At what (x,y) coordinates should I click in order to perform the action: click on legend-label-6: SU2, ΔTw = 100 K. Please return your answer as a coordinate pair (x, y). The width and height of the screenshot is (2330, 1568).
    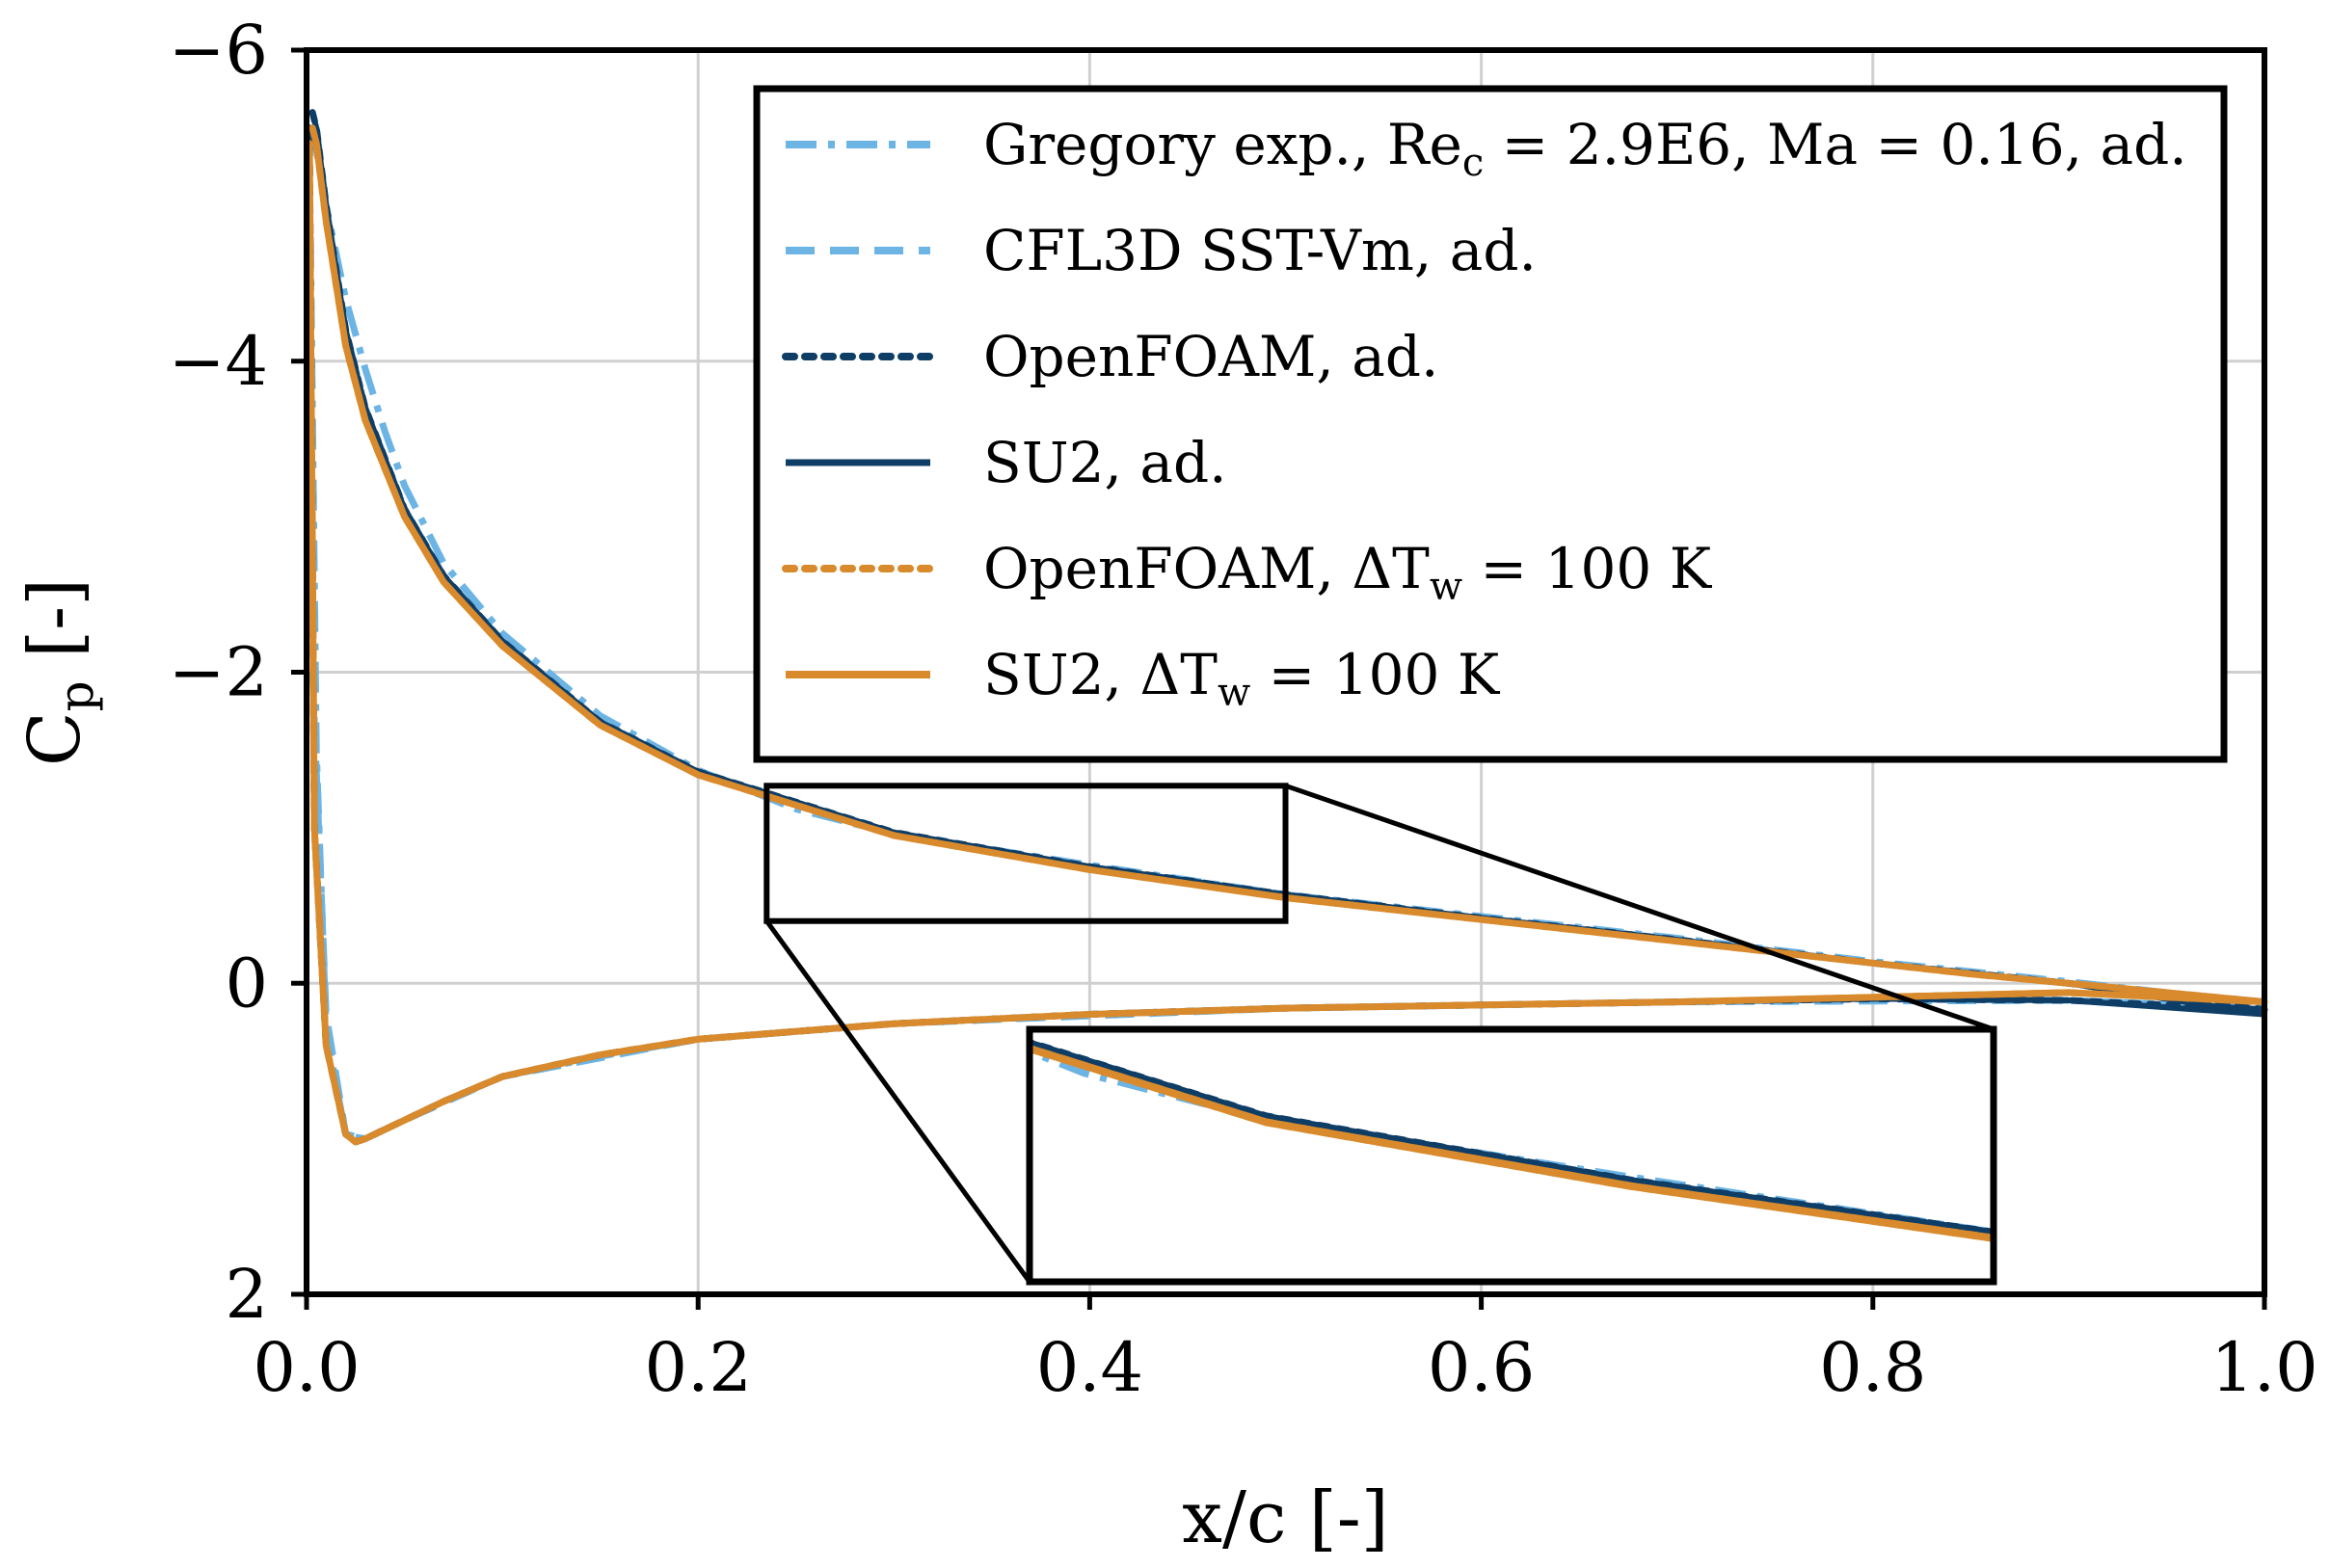
    Looking at the image, I should click on (1242, 678).